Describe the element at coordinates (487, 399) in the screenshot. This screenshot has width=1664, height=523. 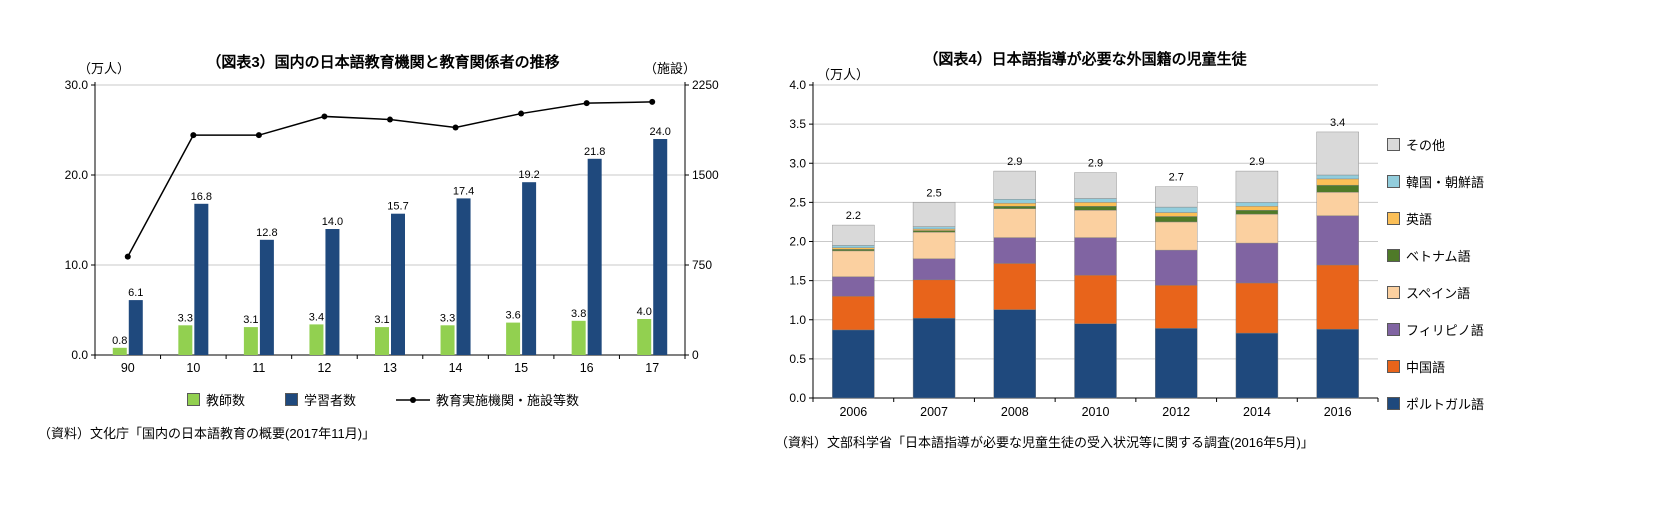
I see `figure3-legend-item-institutions: 教育実施機関・施設等数` at that location.